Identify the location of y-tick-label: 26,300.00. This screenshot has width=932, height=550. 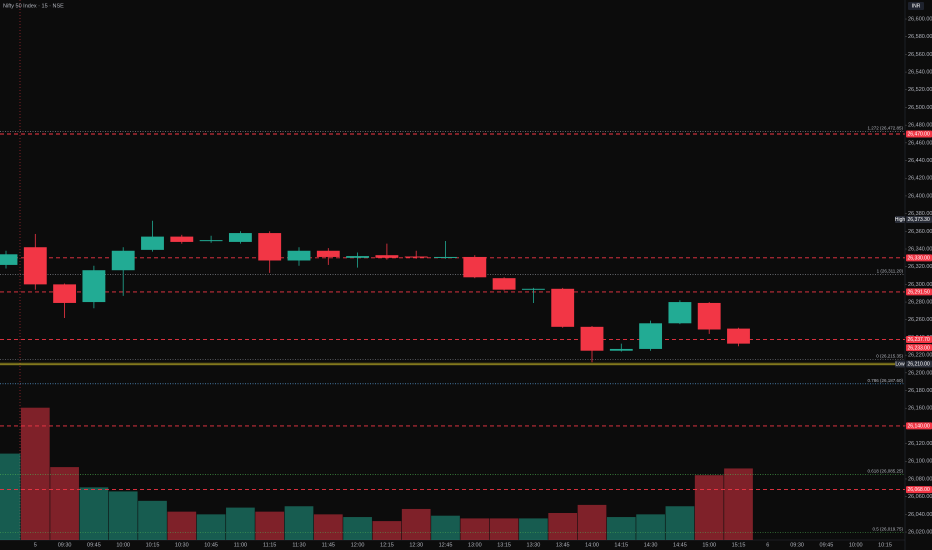
(920, 285).